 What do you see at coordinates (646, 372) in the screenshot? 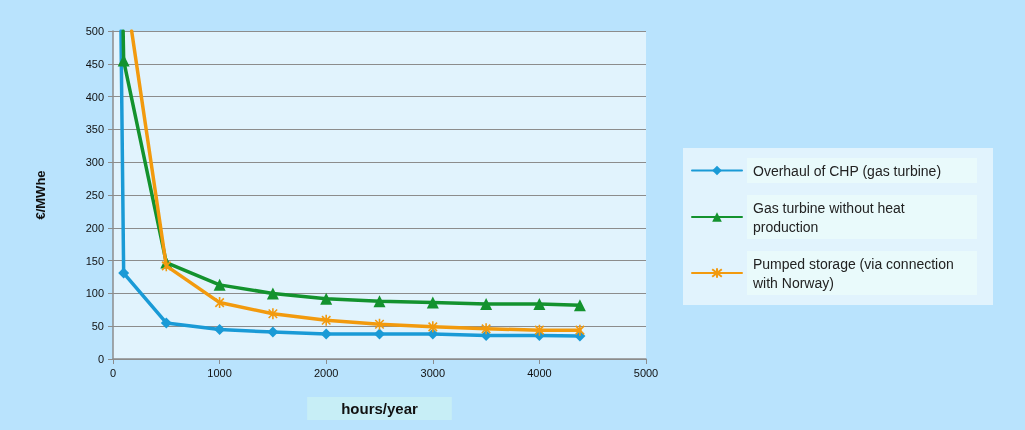
I see `x-tick-label: 5000` at bounding box center [646, 372].